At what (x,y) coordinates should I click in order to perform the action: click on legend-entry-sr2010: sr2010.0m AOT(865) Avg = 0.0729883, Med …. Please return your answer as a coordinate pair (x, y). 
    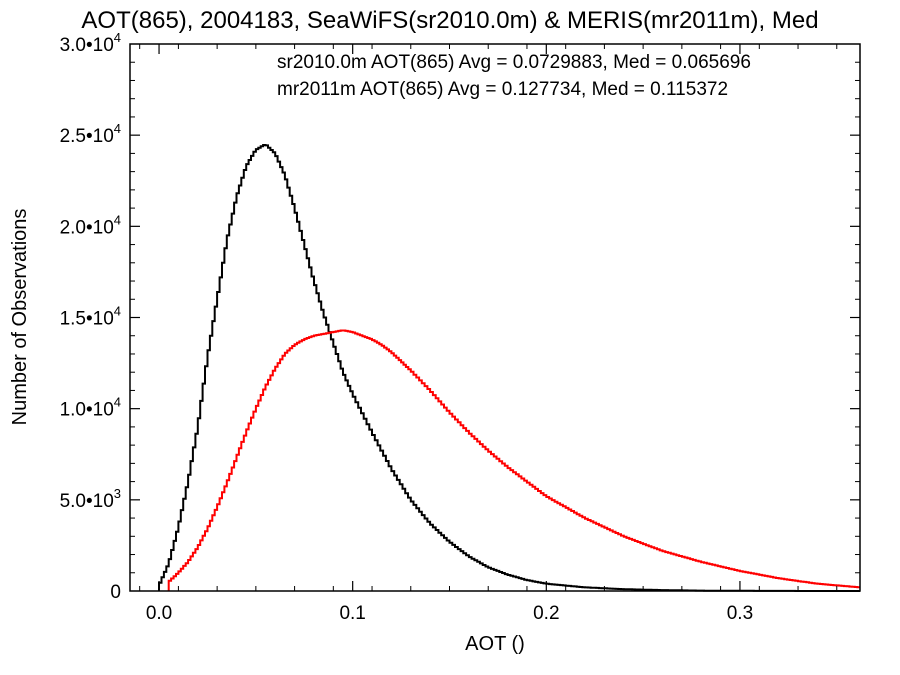
    Looking at the image, I should click on (514, 62).